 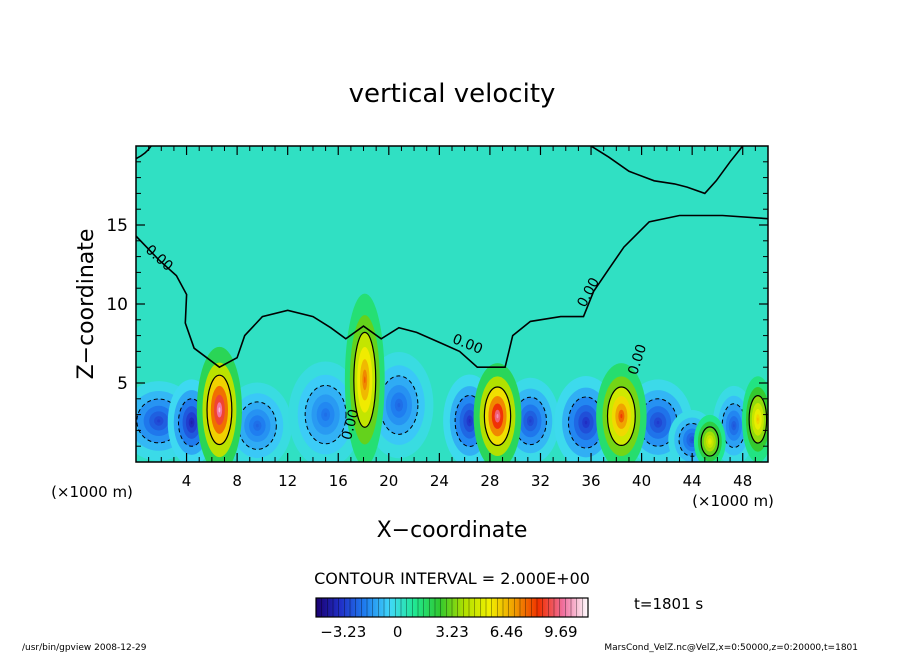 I want to click on x-tick-label: 32, so click(x=540, y=481).